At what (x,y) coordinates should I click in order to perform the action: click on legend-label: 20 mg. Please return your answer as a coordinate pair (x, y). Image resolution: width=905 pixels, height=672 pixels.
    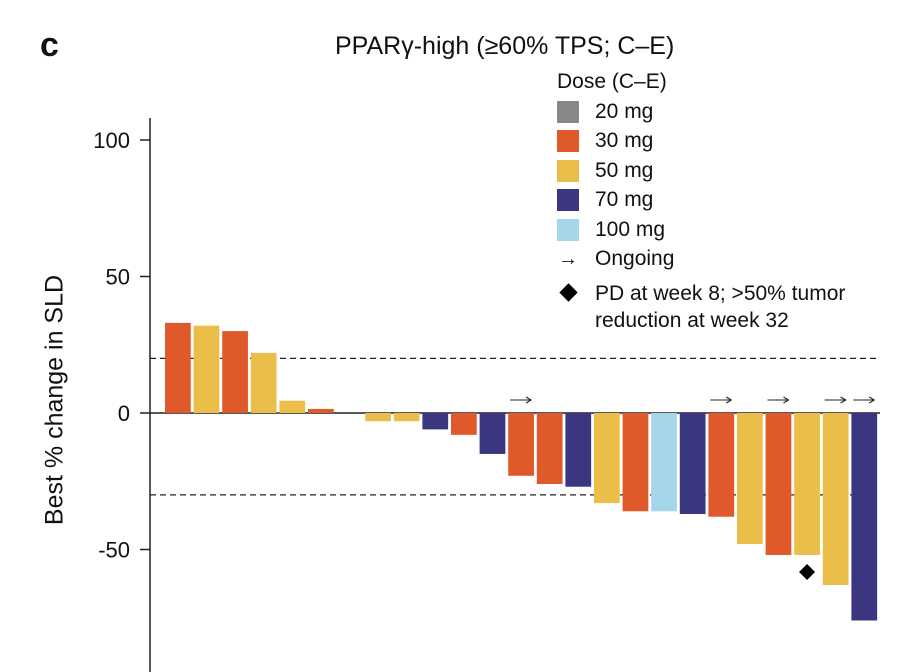
    Looking at the image, I should click on (624, 111).